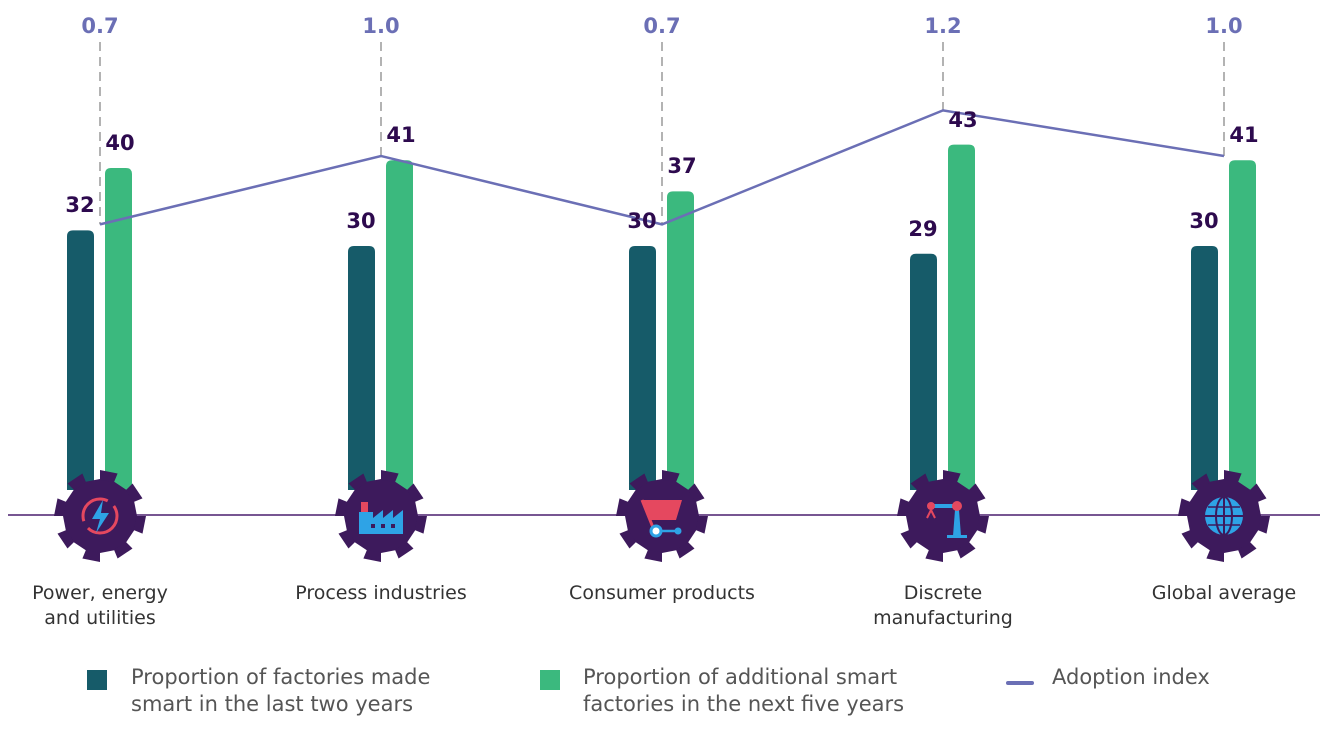 This screenshot has width=1327, height=753. Describe the element at coordinates (1131, 677) in the screenshot. I see `legend-label-index: Adoption index` at that location.